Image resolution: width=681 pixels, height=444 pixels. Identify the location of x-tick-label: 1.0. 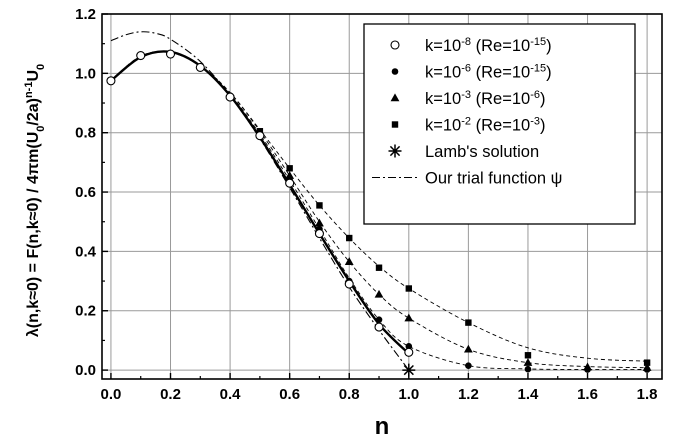
(408, 394).